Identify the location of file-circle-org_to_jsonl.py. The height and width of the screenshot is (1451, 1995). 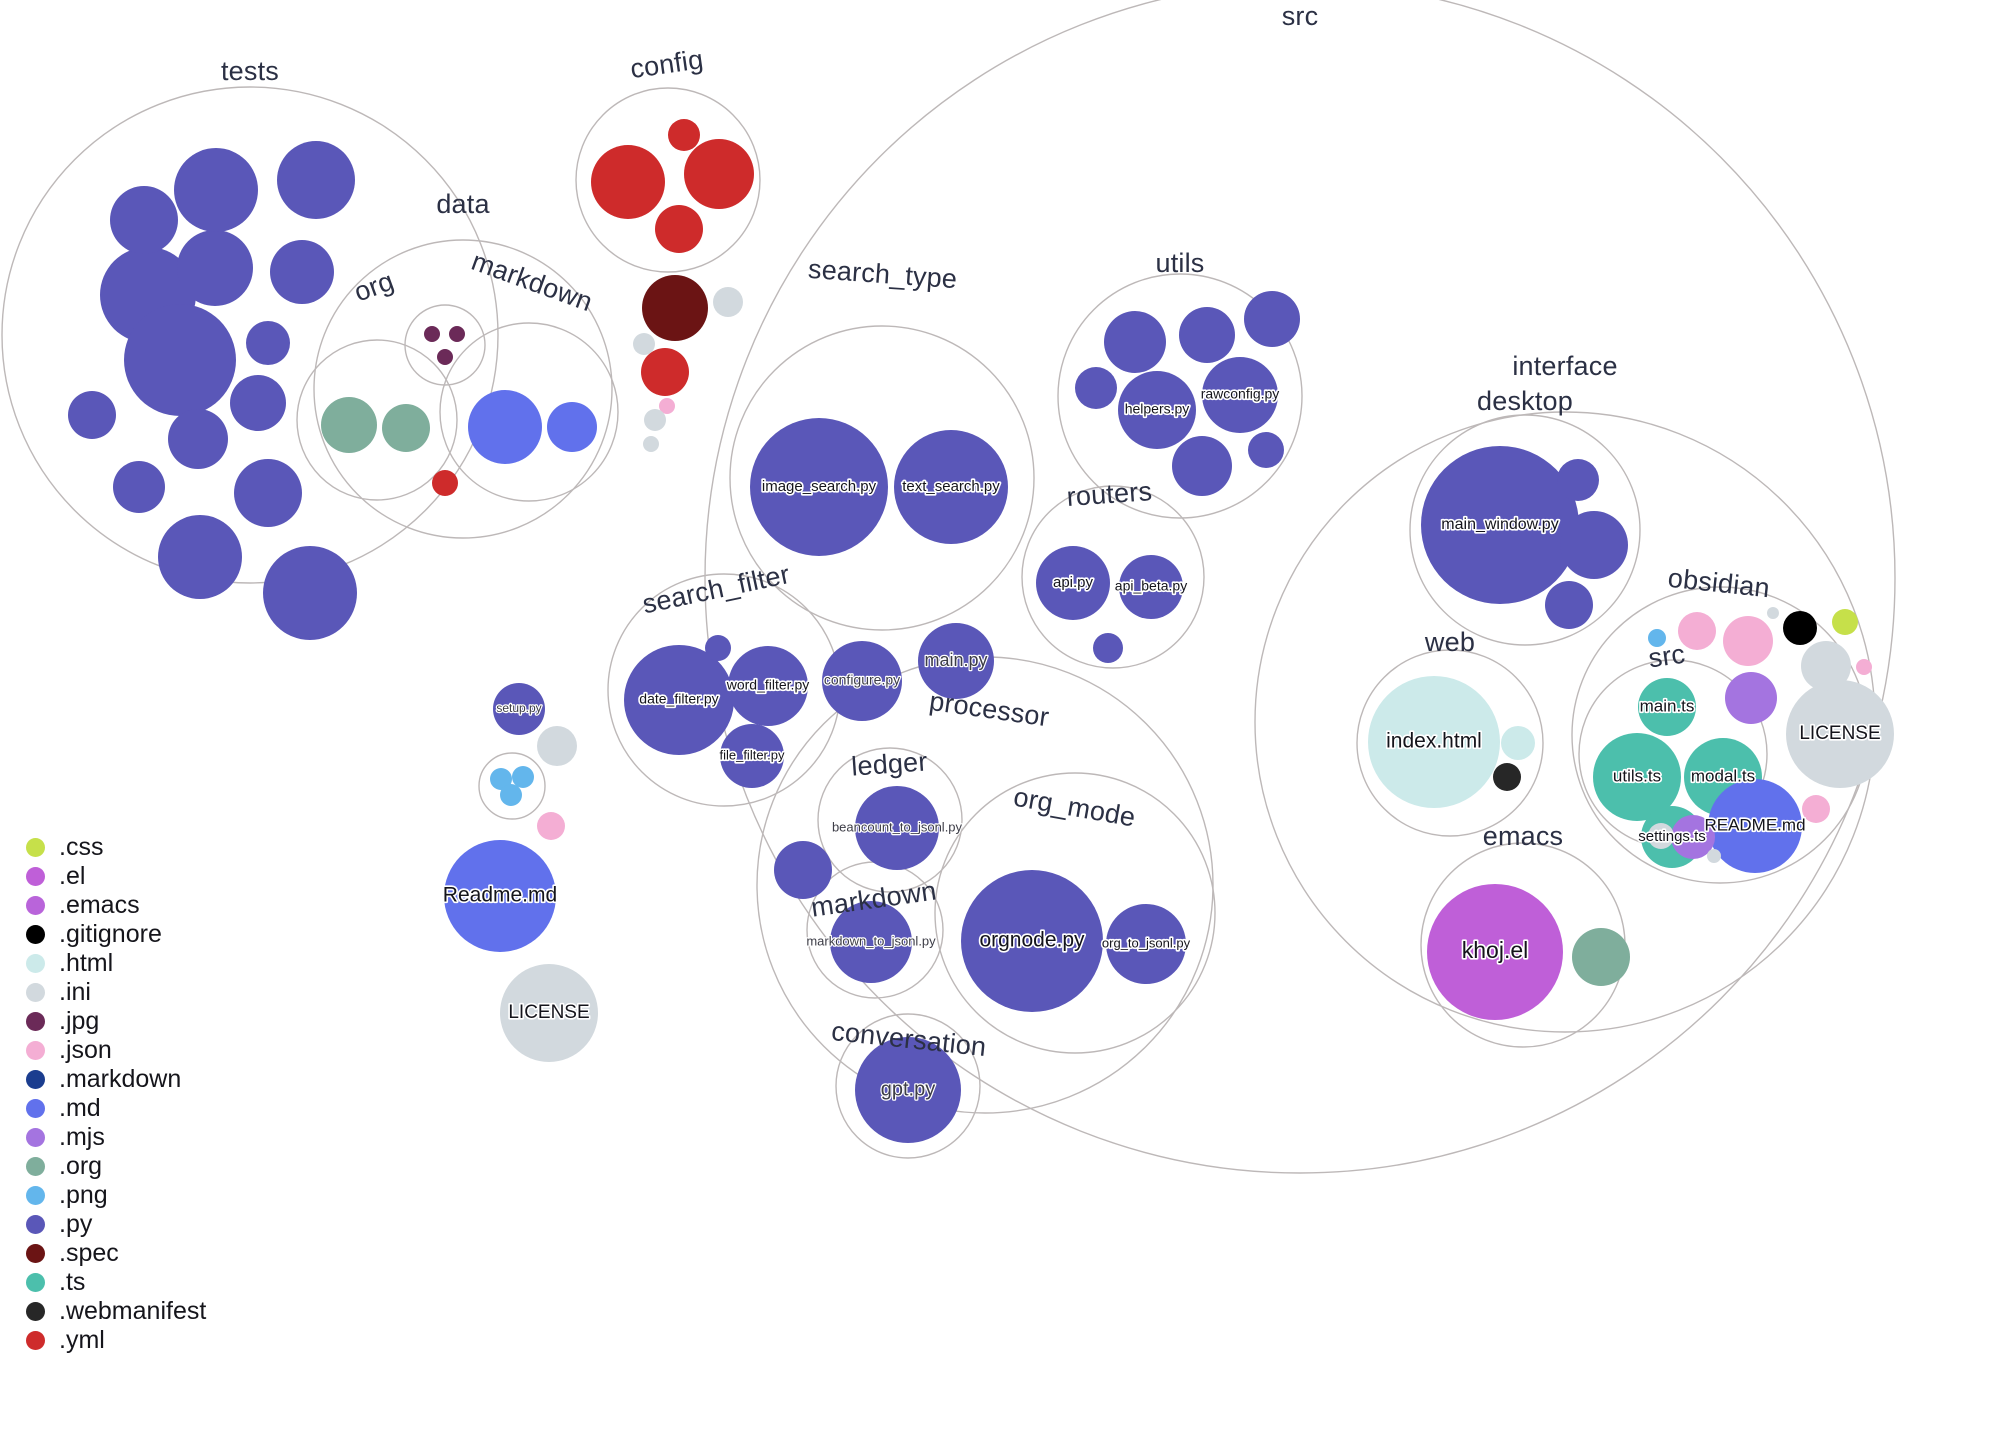
(1146, 944).